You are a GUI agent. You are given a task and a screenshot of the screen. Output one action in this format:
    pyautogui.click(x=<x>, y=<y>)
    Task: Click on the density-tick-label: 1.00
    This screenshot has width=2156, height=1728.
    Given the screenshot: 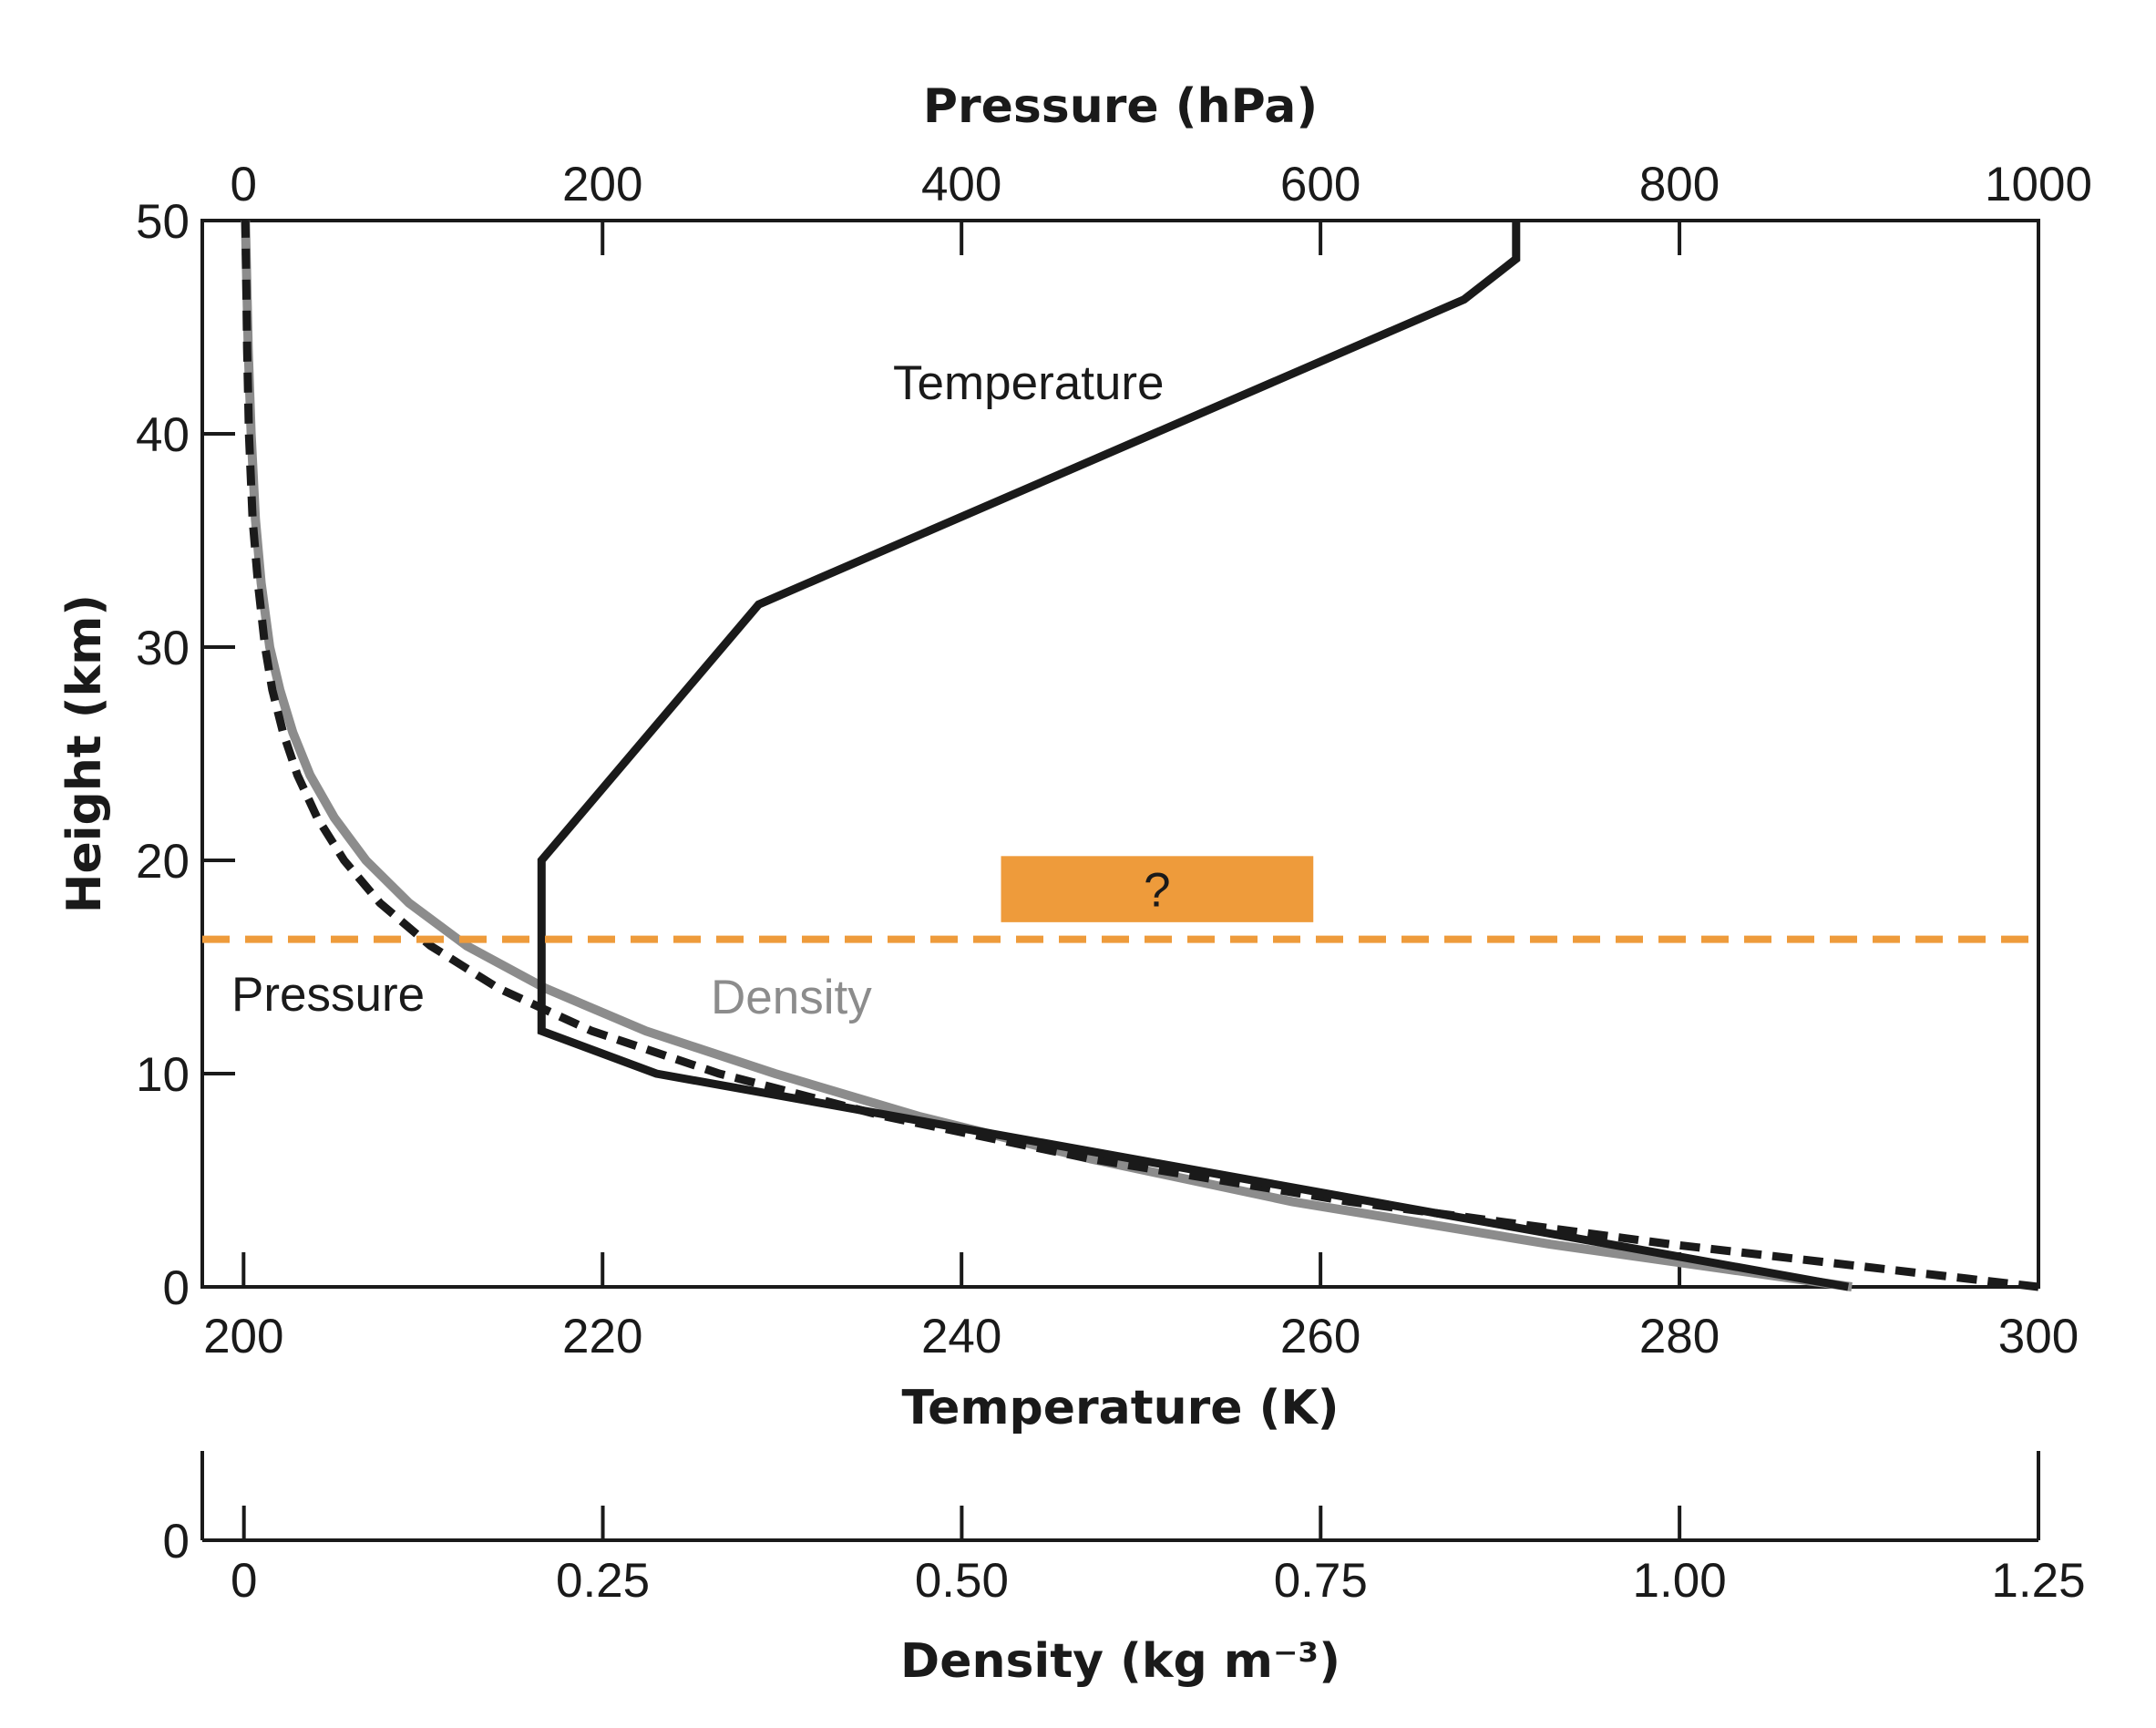 What is the action you would take?
    pyautogui.click(x=1680, y=1581)
    